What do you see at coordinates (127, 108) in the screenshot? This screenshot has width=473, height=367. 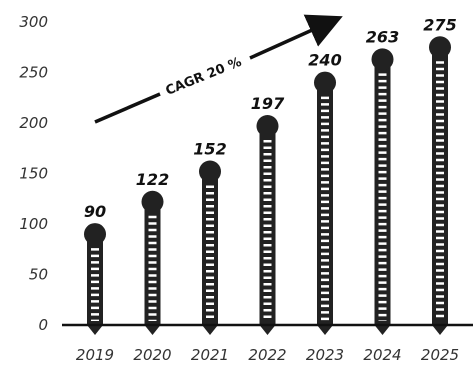 I see `cagr-arrow-line-left` at bounding box center [127, 108].